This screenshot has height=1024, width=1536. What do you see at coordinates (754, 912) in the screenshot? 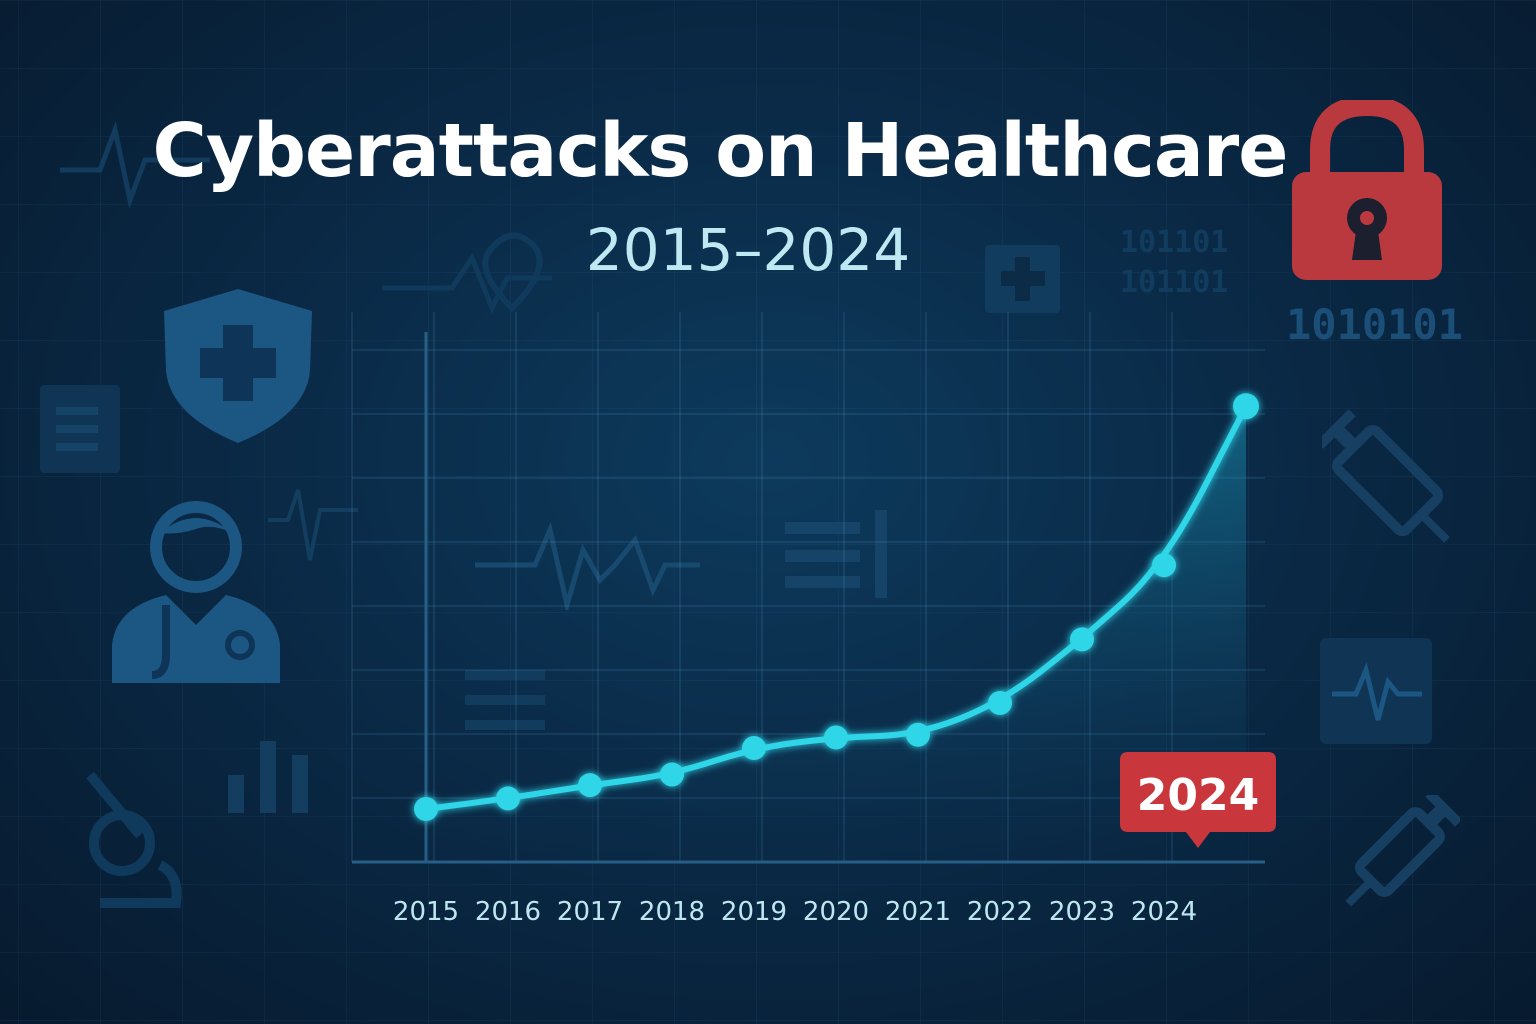
I see `x-tick-label-2019: 2019` at bounding box center [754, 912].